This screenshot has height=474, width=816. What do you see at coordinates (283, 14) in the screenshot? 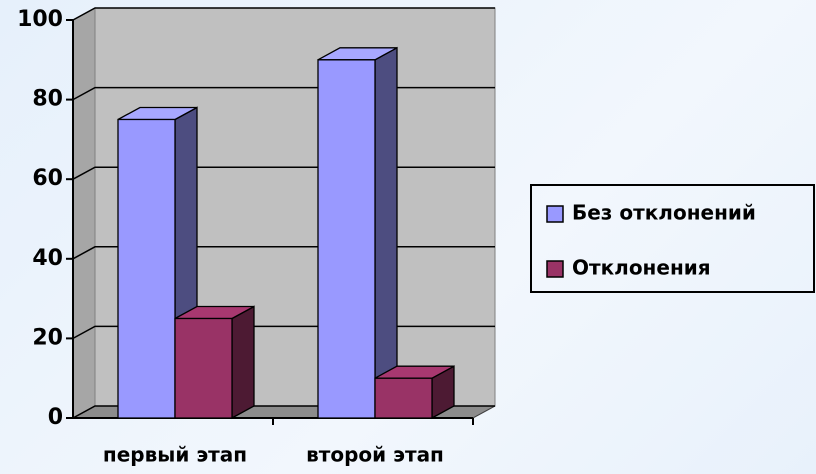
I see `grid-line` at bounding box center [283, 14].